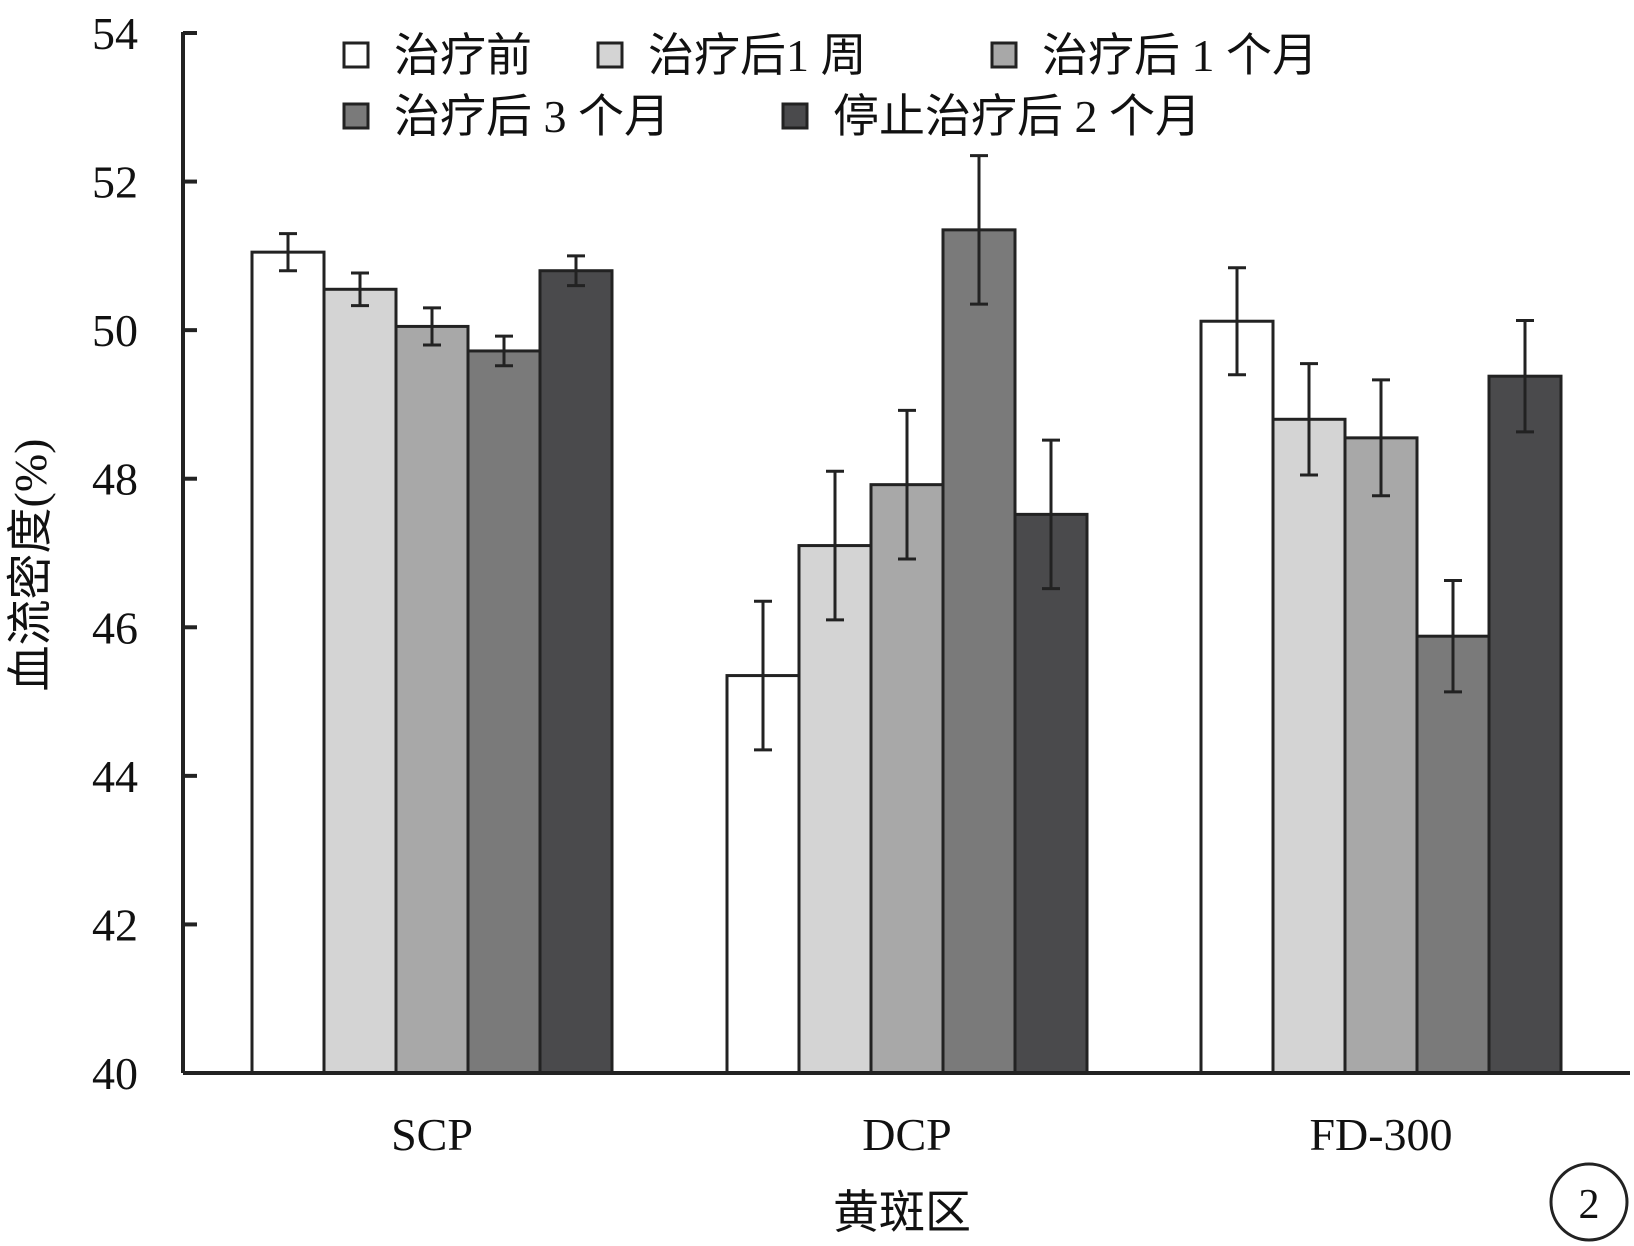 The image size is (1634, 1246). I want to click on y-tick-label-54: 54, so click(115, 33).